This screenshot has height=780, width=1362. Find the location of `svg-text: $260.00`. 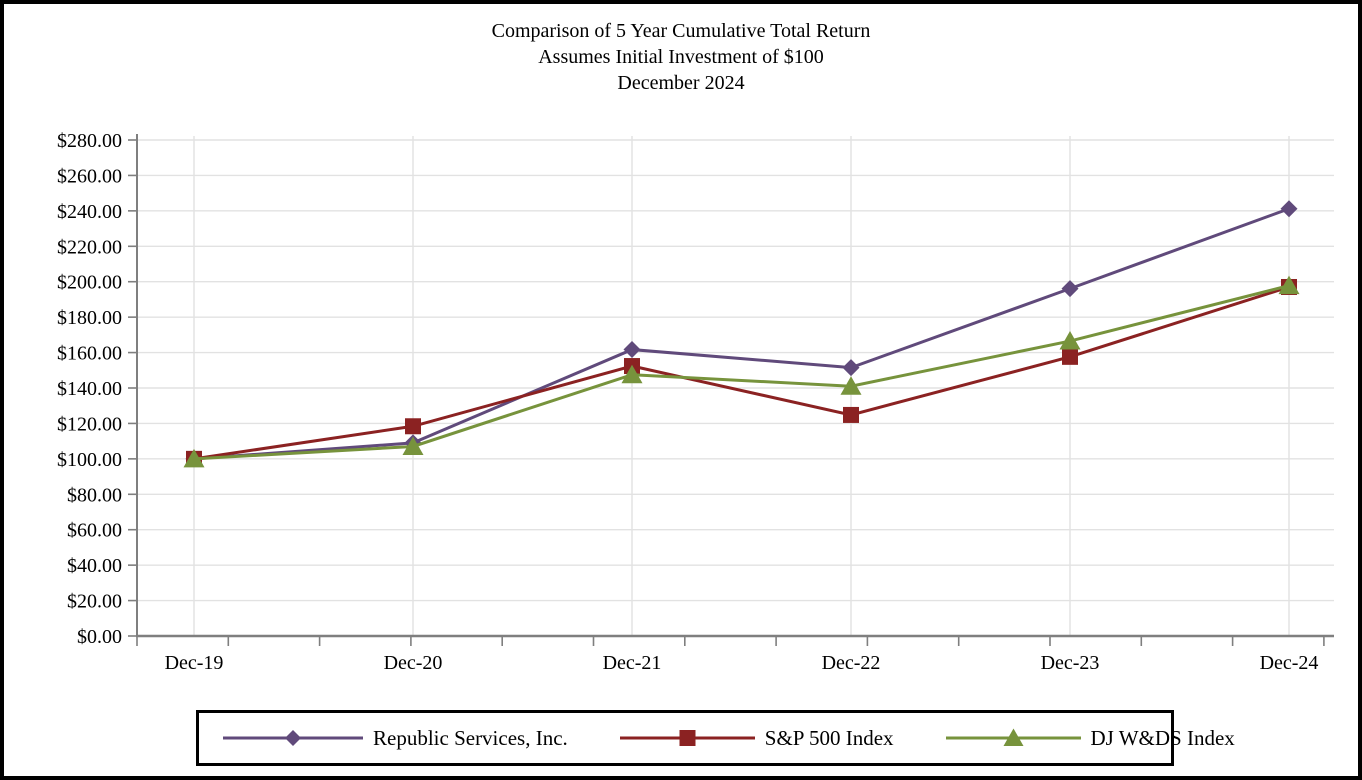

svg-text: $260.00 is located at coordinates (89, 176).